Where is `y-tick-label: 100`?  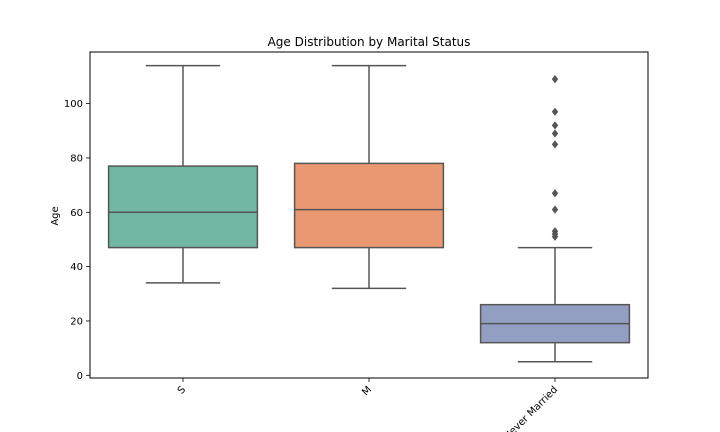 y-tick-label: 100 is located at coordinates (73, 104).